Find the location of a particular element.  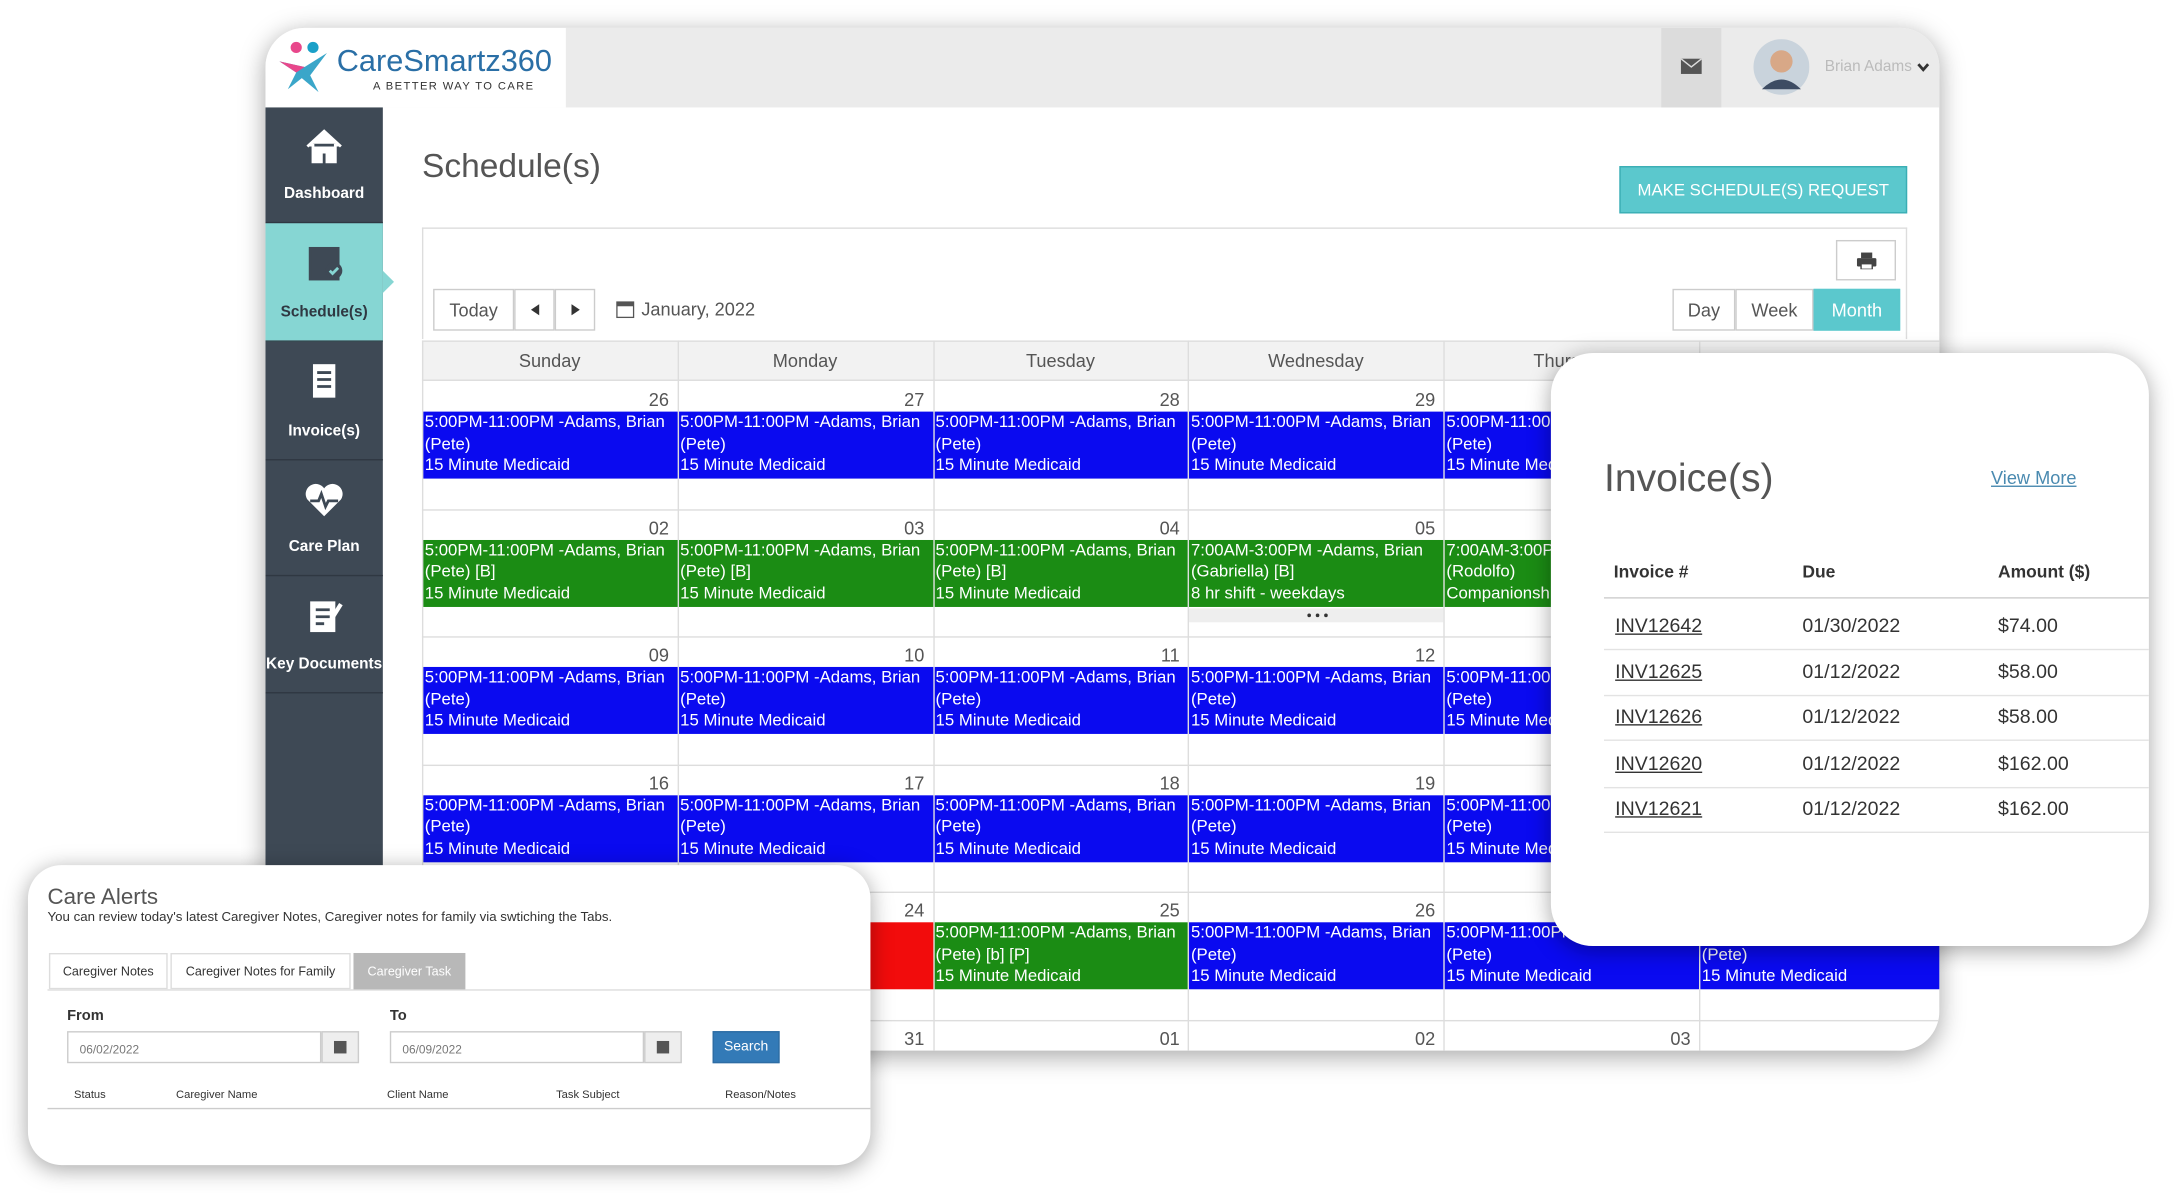

day-number: 02 is located at coordinates (658, 528).